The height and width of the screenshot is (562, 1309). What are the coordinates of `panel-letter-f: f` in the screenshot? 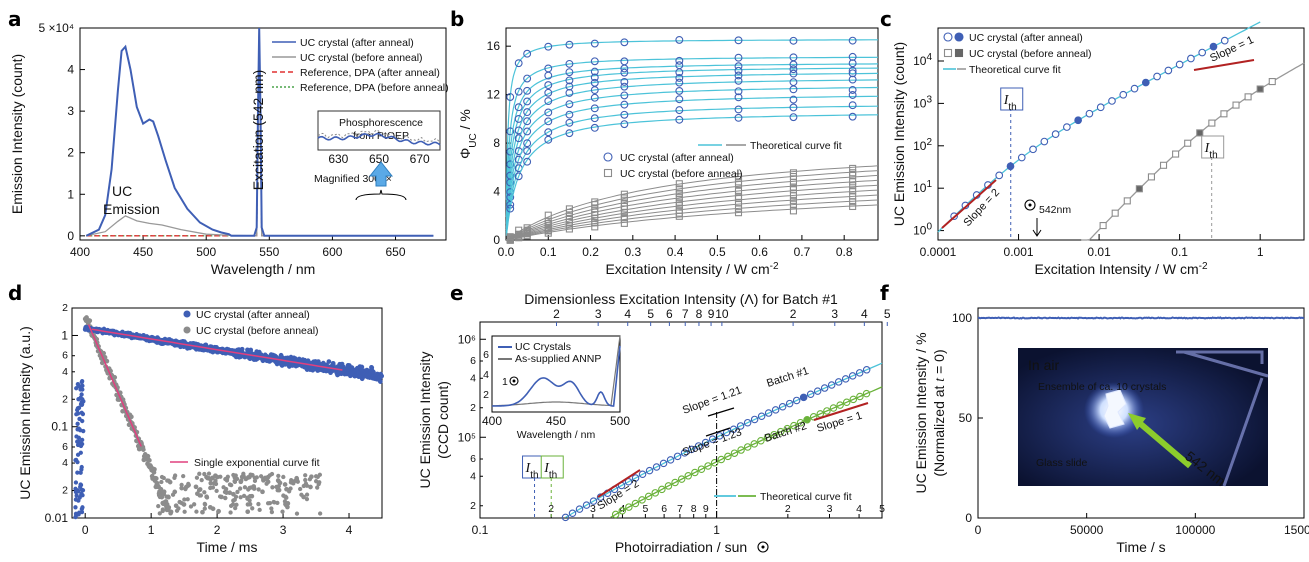 It's located at (884, 293).